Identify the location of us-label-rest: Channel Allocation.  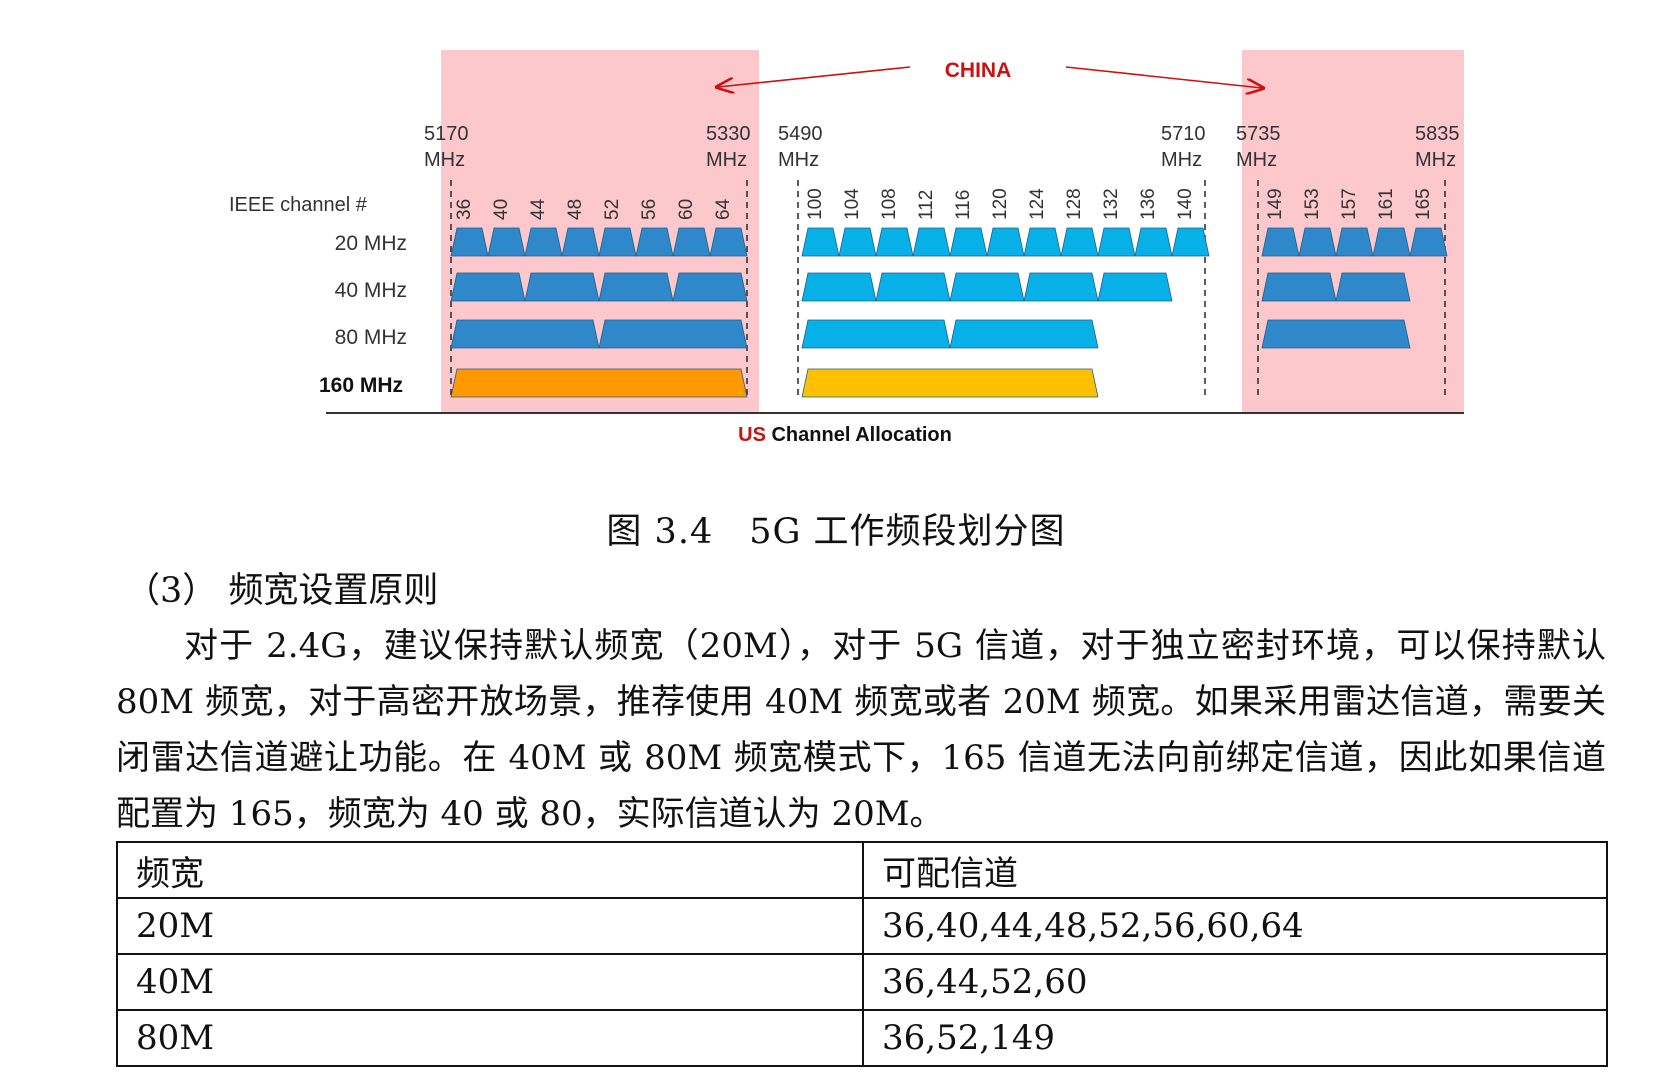
(859, 435).